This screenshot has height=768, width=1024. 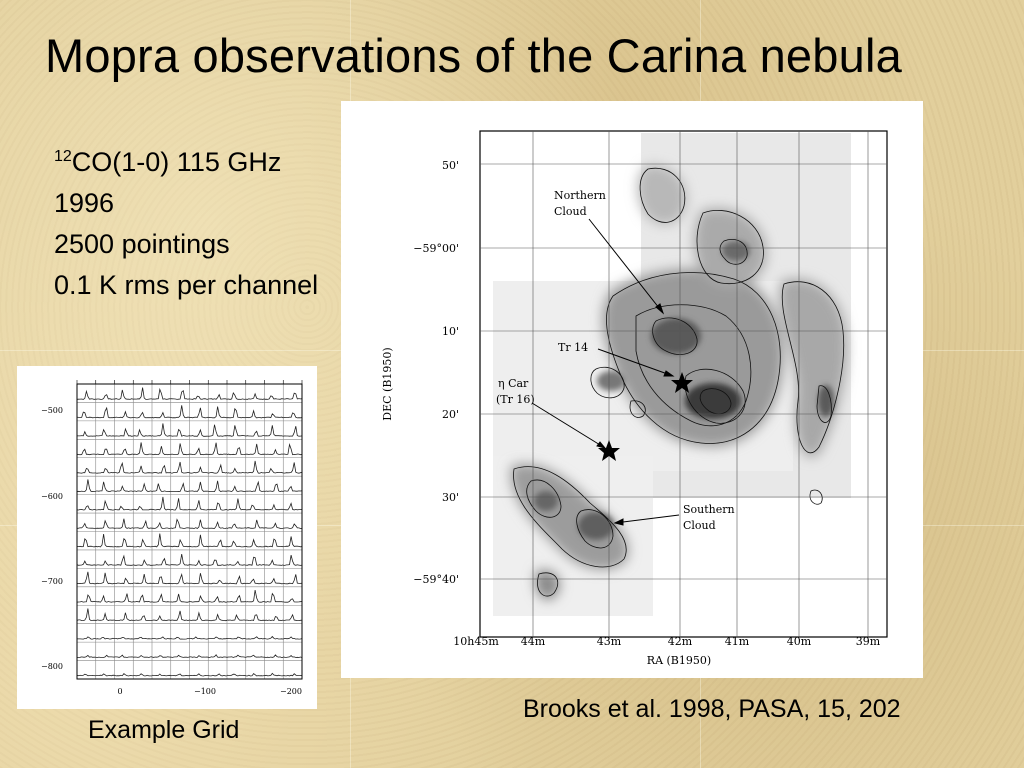 What do you see at coordinates (189, 531) in the screenshot?
I see `grid-plot-area` at bounding box center [189, 531].